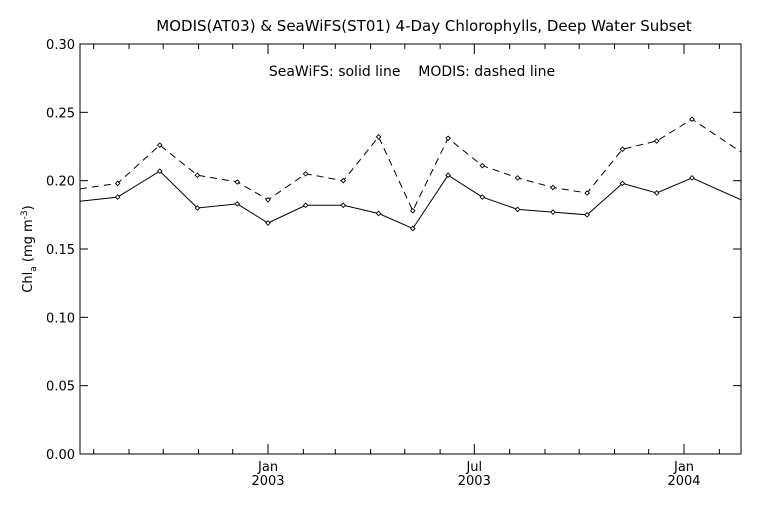  I want to click on y-tick-label: 0.20, so click(60, 182).